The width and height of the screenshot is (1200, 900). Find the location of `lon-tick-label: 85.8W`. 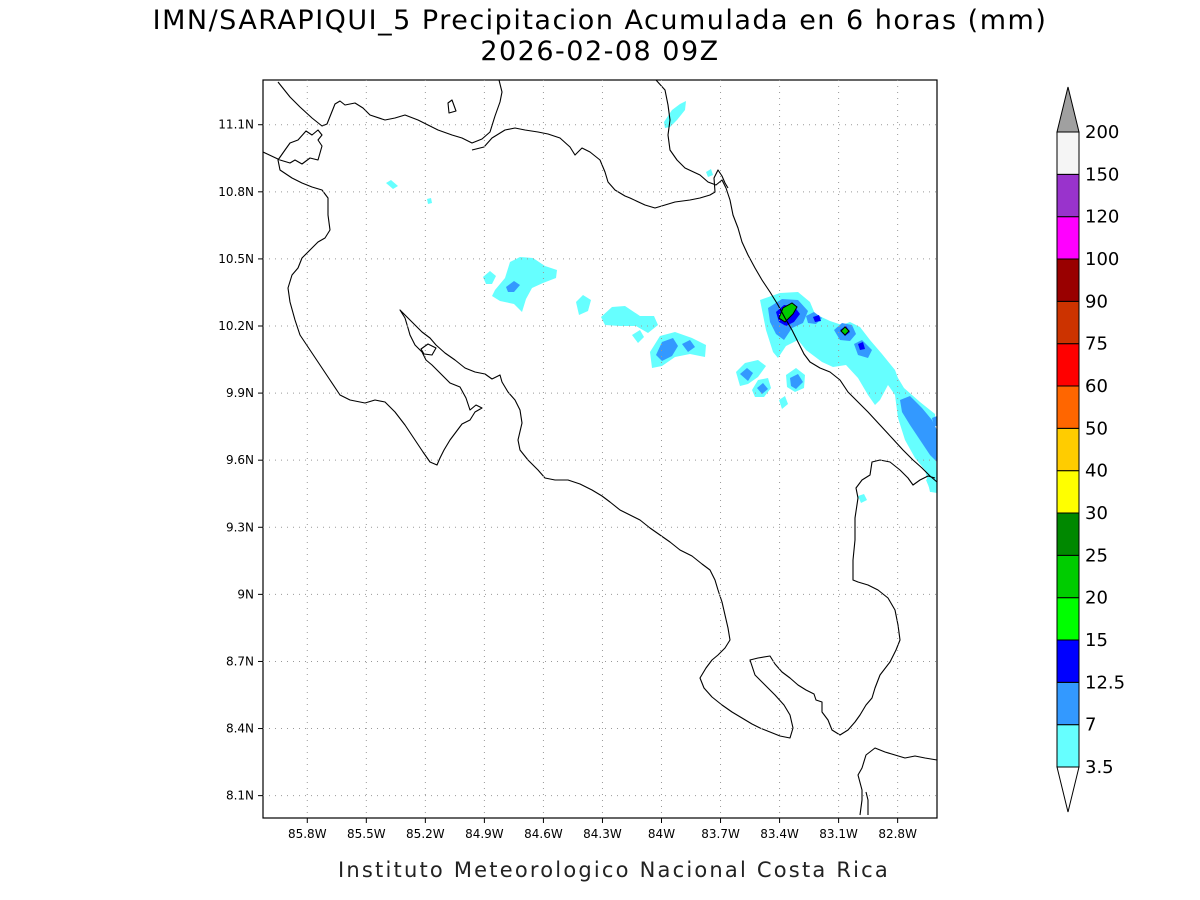

lon-tick-label: 85.8W is located at coordinates (307, 834).